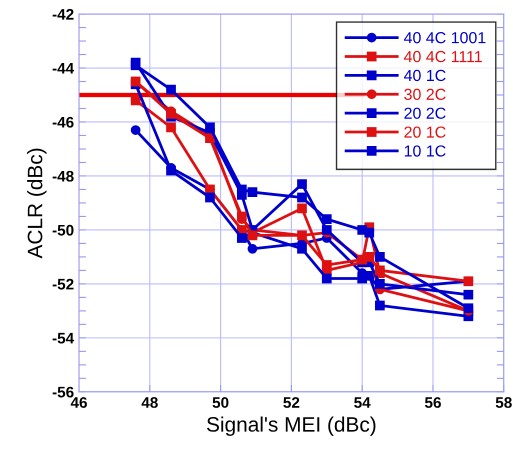  Describe the element at coordinates (425, 76) in the screenshot. I see `legend-label: 40 1C` at that location.